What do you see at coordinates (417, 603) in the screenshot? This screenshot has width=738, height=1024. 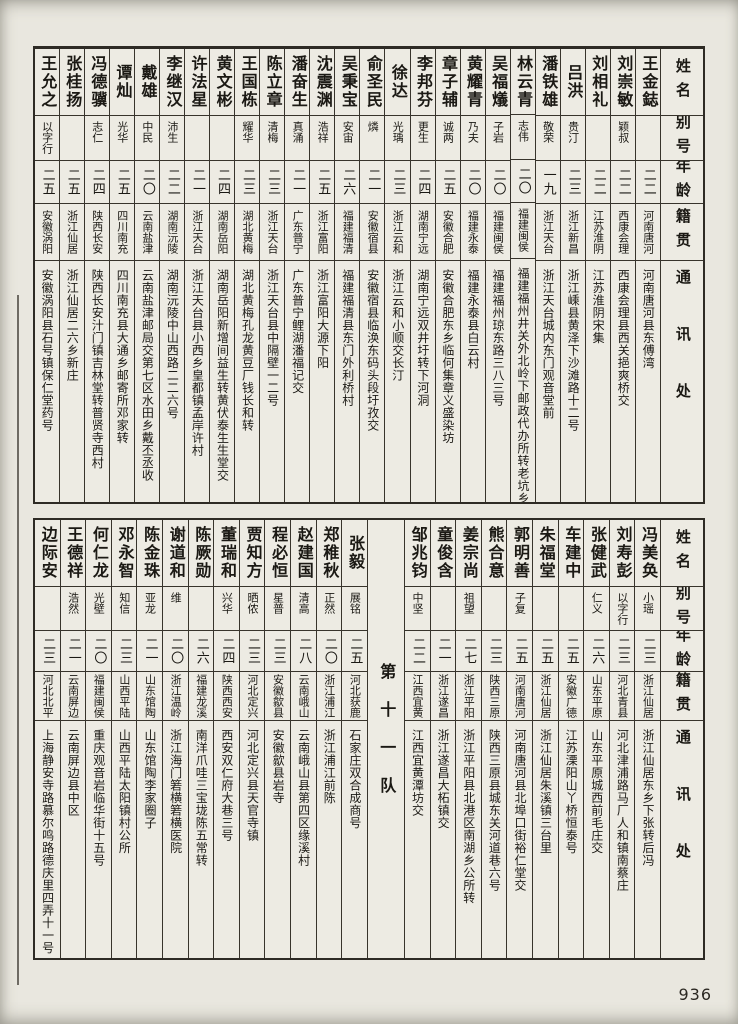 I see `alias-value: 中坚` at bounding box center [417, 603].